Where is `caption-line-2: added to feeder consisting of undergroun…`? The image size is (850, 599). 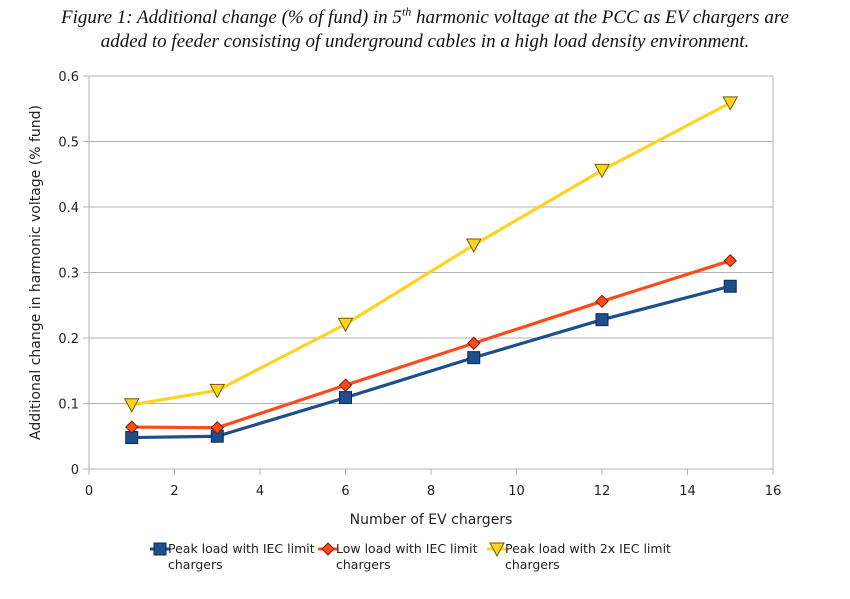 caption-line-2: added to feeder consisting of undergroun… is located at coordinates (425, 41).